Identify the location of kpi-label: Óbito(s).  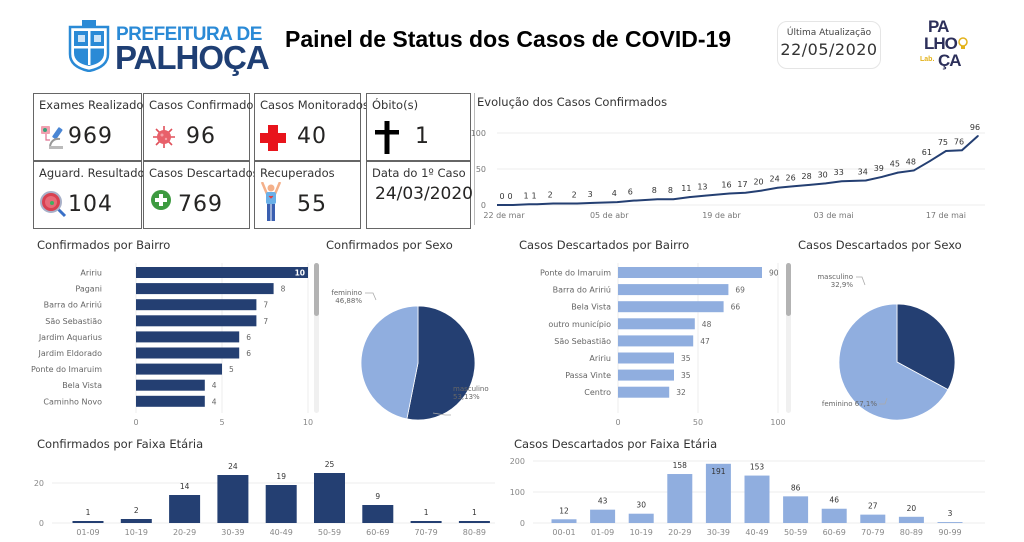
(395, 105).